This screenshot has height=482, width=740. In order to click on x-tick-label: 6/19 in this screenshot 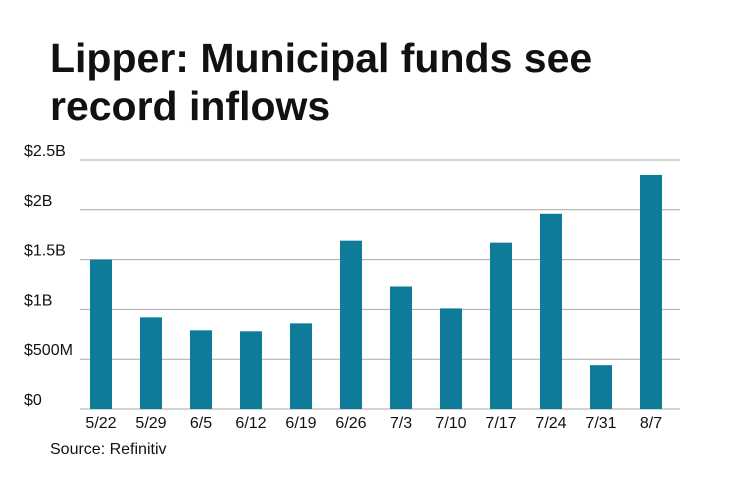, I will do `click(300, 423)`.